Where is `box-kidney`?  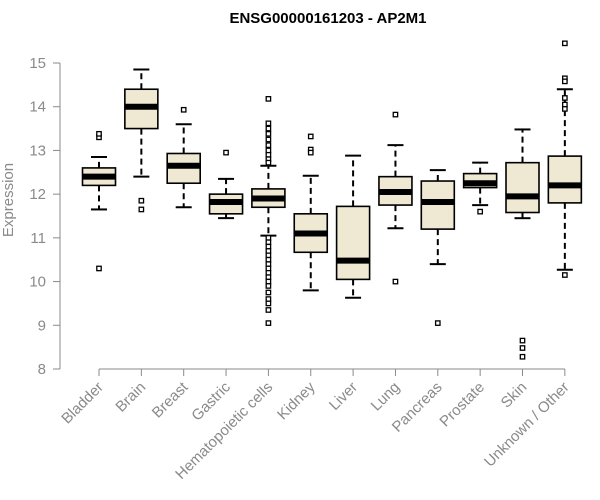 box-kidney is located at coordinates (311, 212).